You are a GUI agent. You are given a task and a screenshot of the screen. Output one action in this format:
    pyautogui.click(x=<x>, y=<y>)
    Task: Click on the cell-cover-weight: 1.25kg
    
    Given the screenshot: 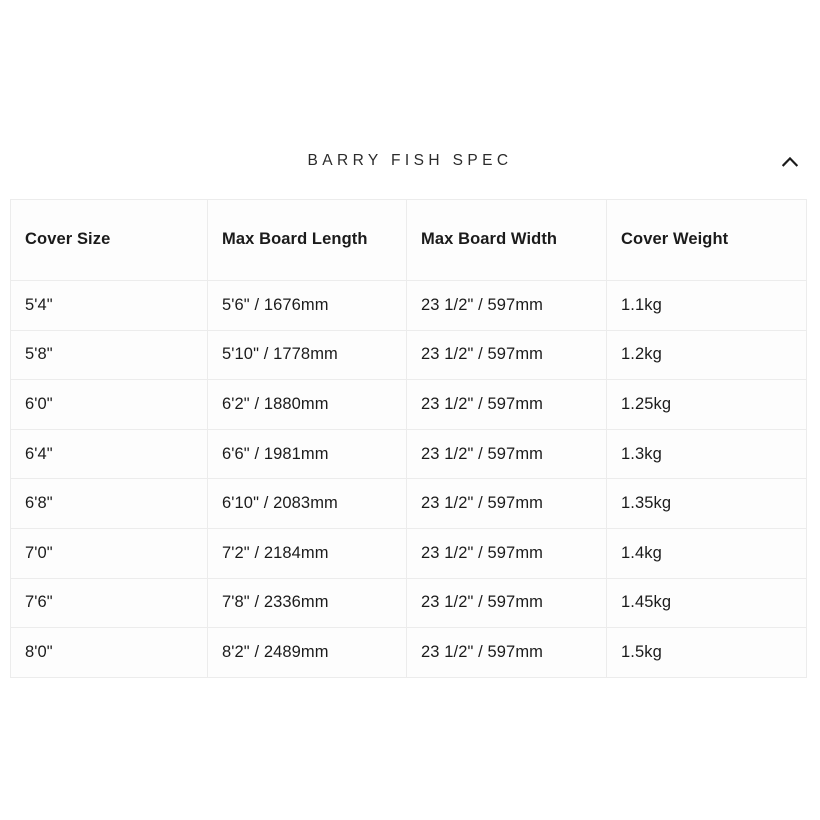 What is the action you would take?
    pyautogui.click(x=706, y=404)
    